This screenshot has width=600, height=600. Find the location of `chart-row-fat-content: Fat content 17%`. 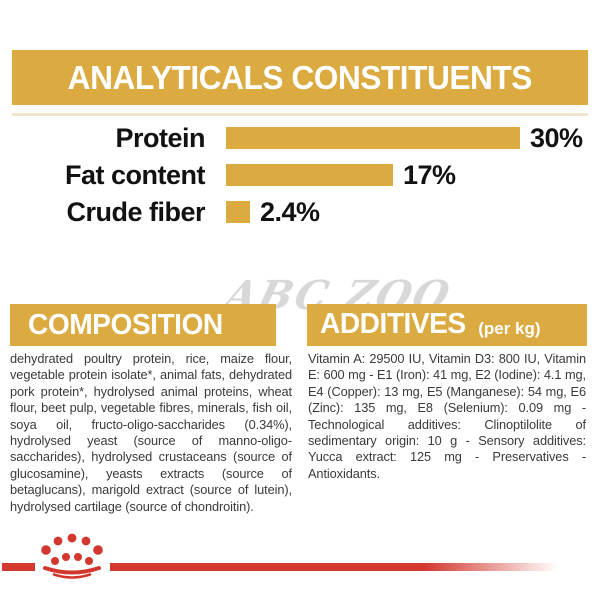

chart-row-fat-content: Fat content 17% is located at coordinates (228, 175).